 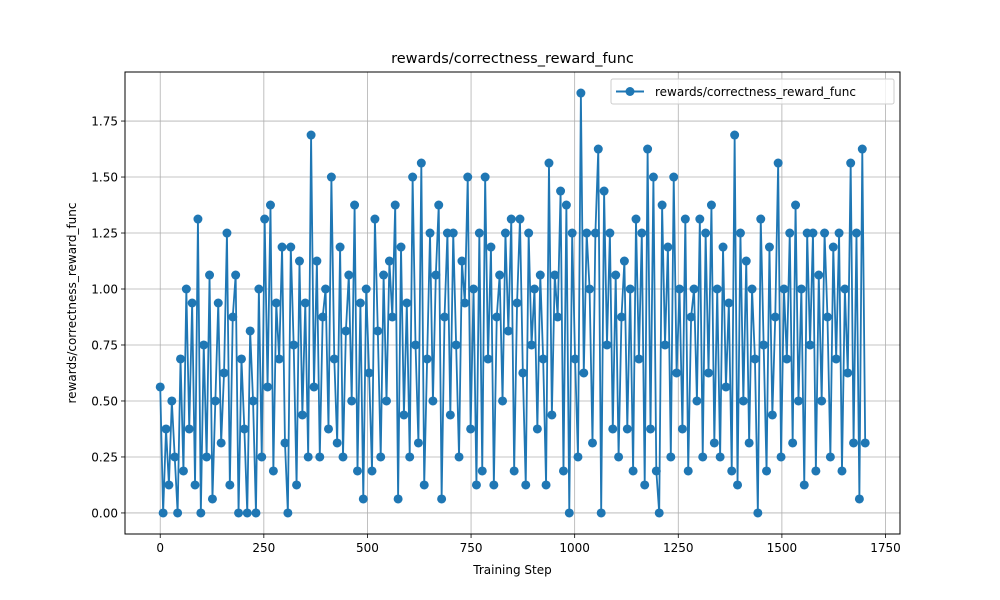 What do you see at coordinates (528, 544) in the screenshot?
I see `x-axis: 0 250 500 750 1000 1250 1500 1750` at bounding box center [528, 544].